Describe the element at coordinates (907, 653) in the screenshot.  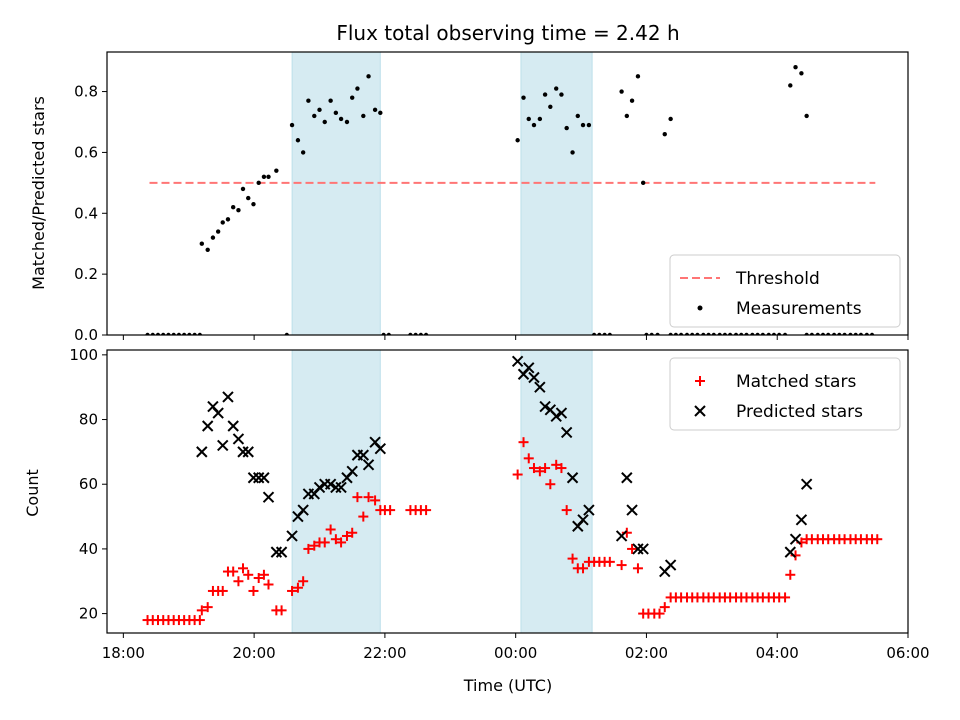
I see `x-tick-label: 06:00` at that location.